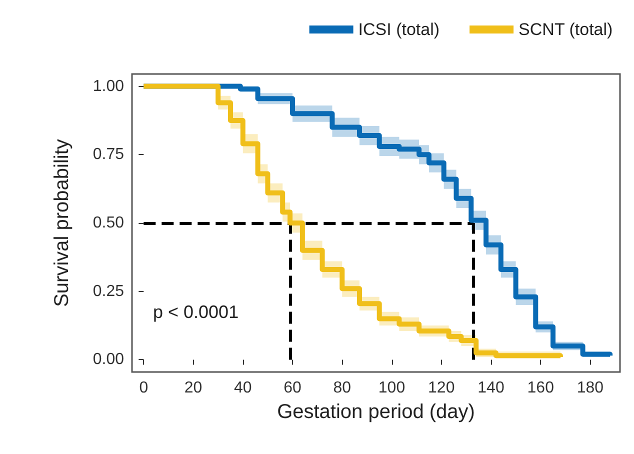  Describe the element at coordinates (590, 388) in the screenshot. I see `x-tick-label: 180` at that location.